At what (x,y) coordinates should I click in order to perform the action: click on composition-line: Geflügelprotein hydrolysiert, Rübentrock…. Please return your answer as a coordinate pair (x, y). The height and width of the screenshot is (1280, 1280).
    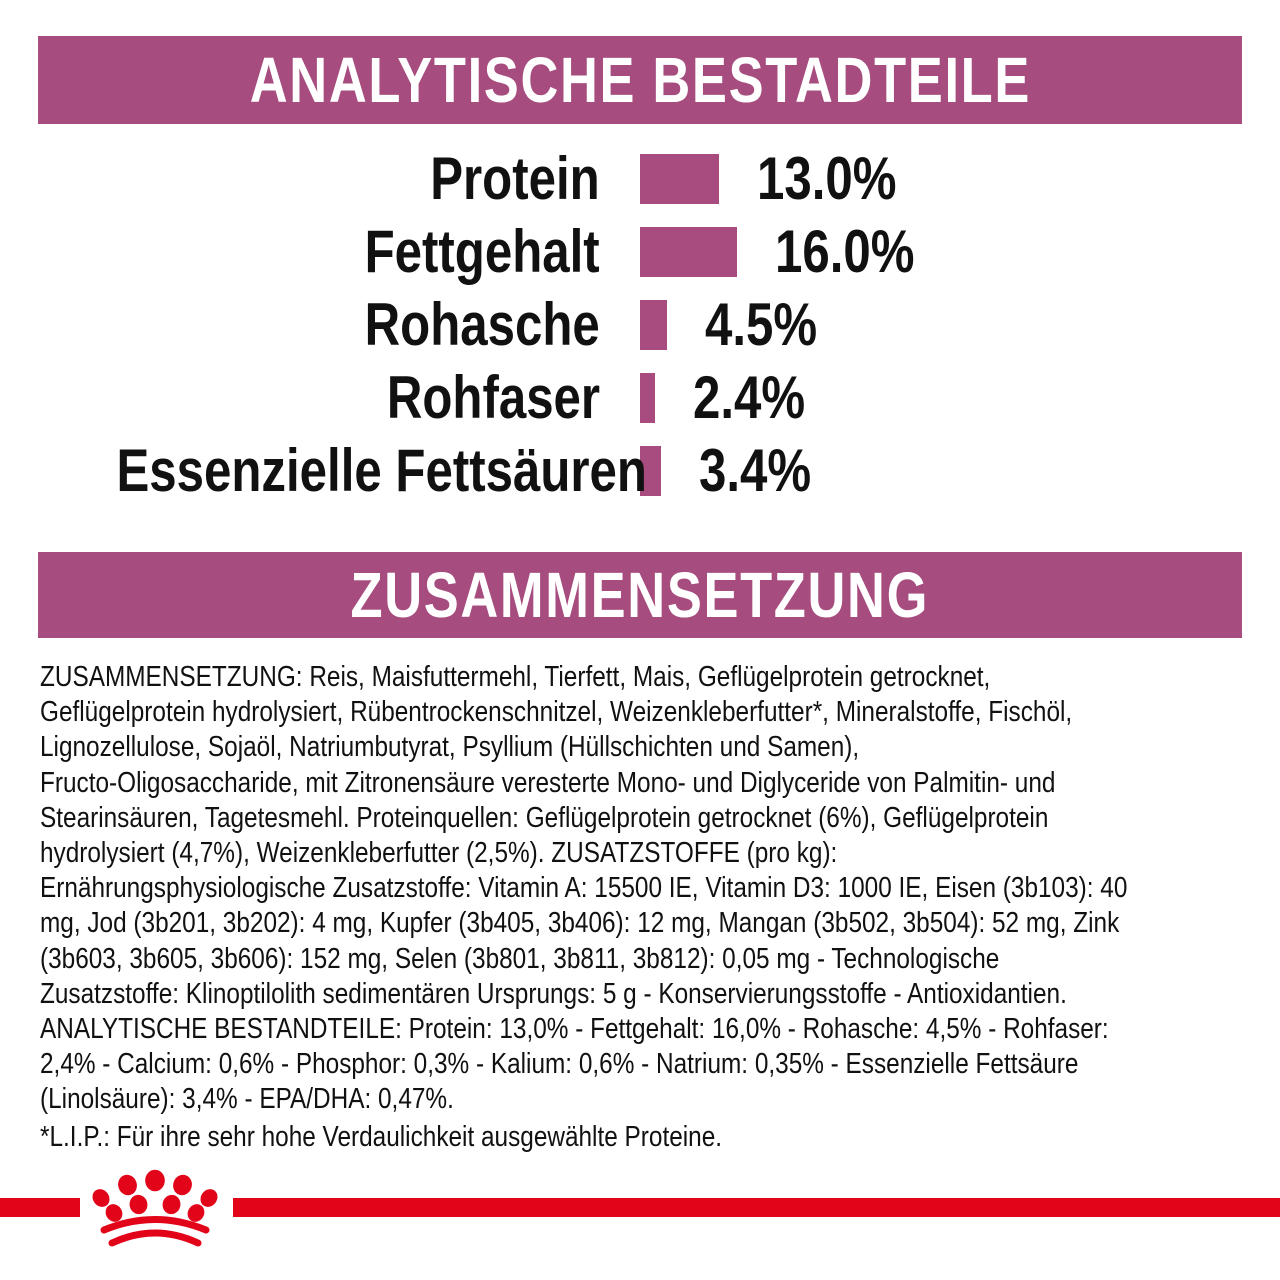
    Looking at the image, I should click on (556, 712).